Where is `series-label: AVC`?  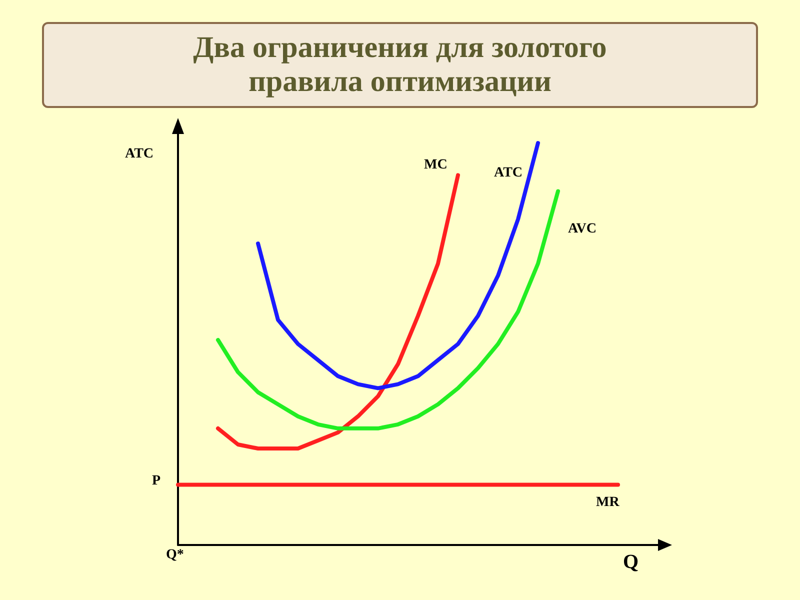
series-label: AVC is located at coordinates (582, 229).